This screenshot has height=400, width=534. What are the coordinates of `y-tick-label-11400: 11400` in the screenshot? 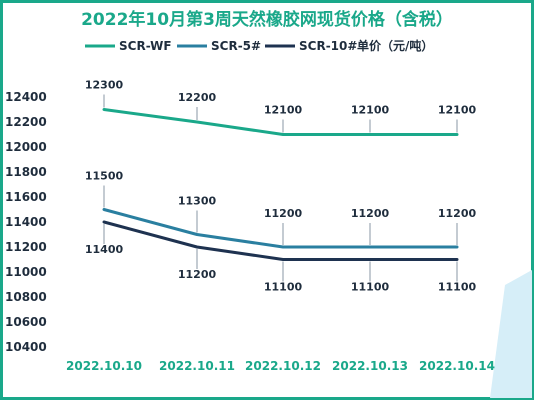 It's located at (26, 222).